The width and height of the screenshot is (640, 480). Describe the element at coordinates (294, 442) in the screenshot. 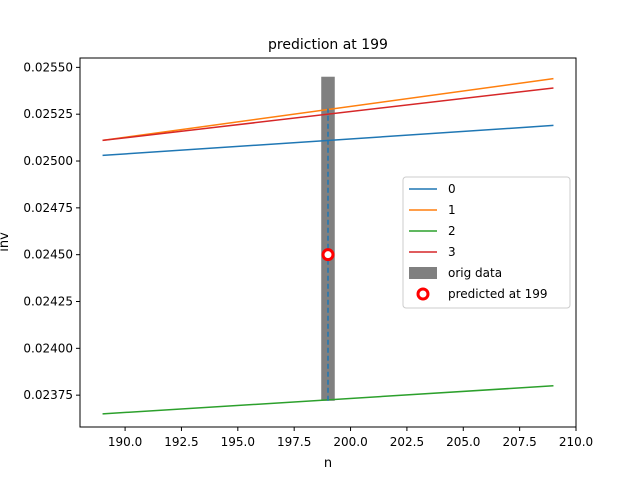

I see `x-tick-label: 197.5` at that location.